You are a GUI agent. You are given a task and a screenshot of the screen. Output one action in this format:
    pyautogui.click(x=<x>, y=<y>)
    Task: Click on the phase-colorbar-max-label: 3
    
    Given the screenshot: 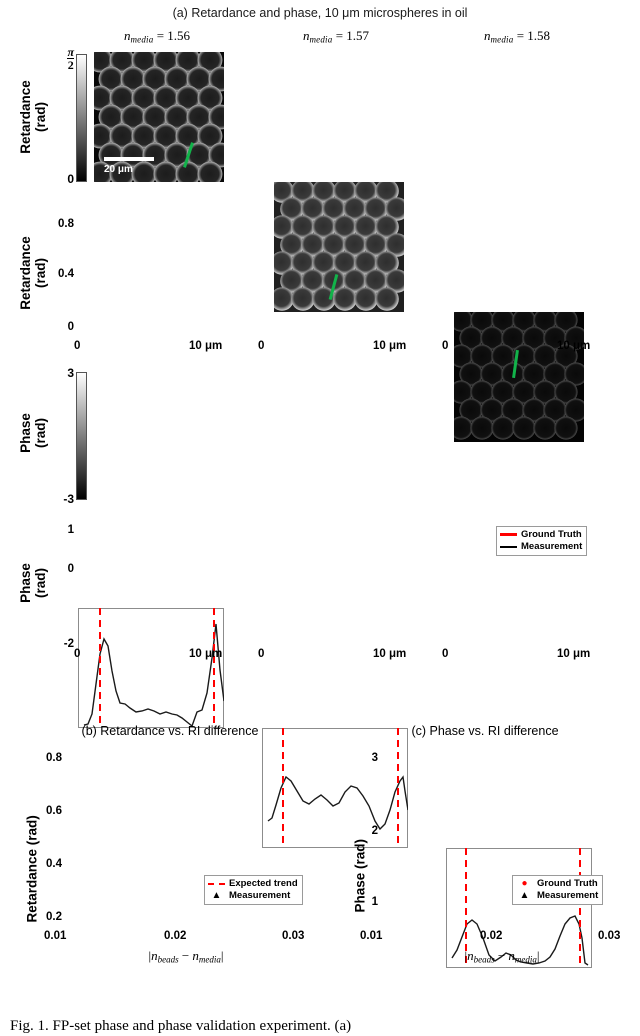 What is the action you would take?
    pyautogui.click(x=70, y=373)
    